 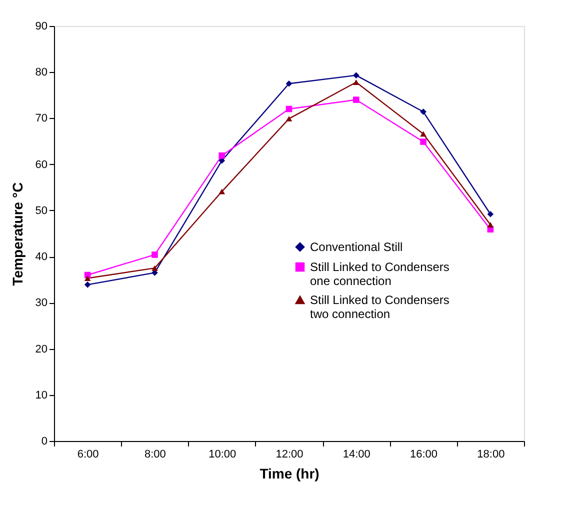 What do you see at coordinates (356, 454) in the screenshot?
I see `x-tick-label: 14:00` at bounding box center [356, 454].